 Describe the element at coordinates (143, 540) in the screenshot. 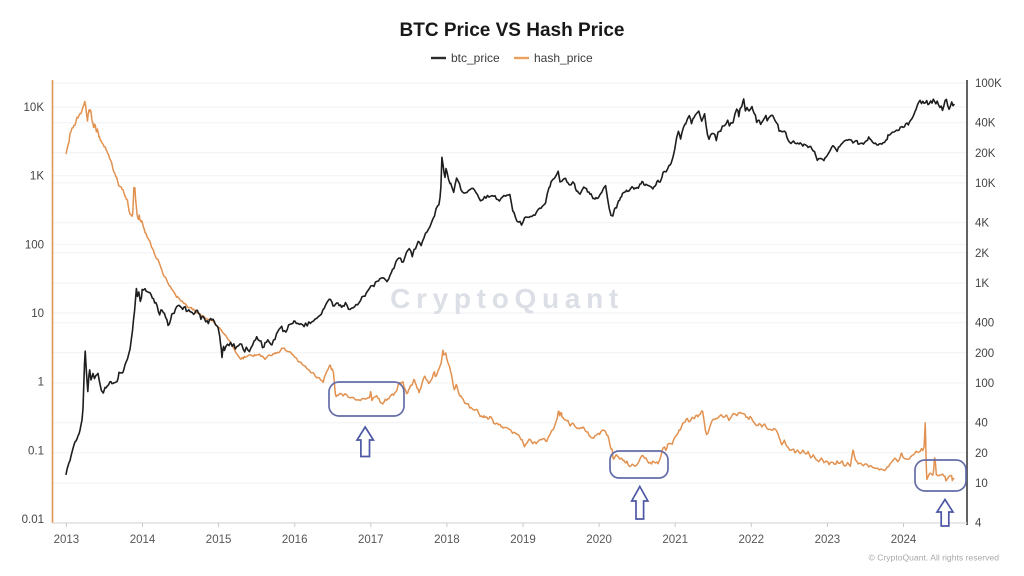

I see `svg-text: 2014` at that location.